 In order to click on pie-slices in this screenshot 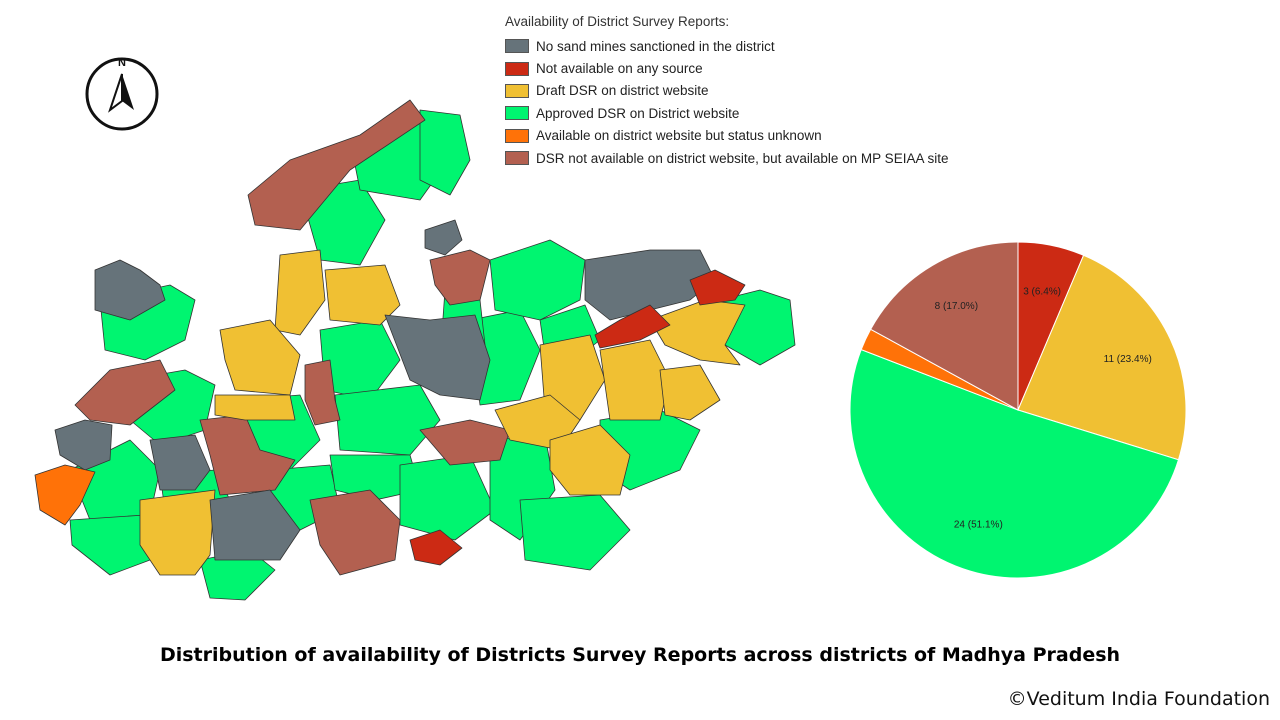, I will do `click(1018, 410)`.